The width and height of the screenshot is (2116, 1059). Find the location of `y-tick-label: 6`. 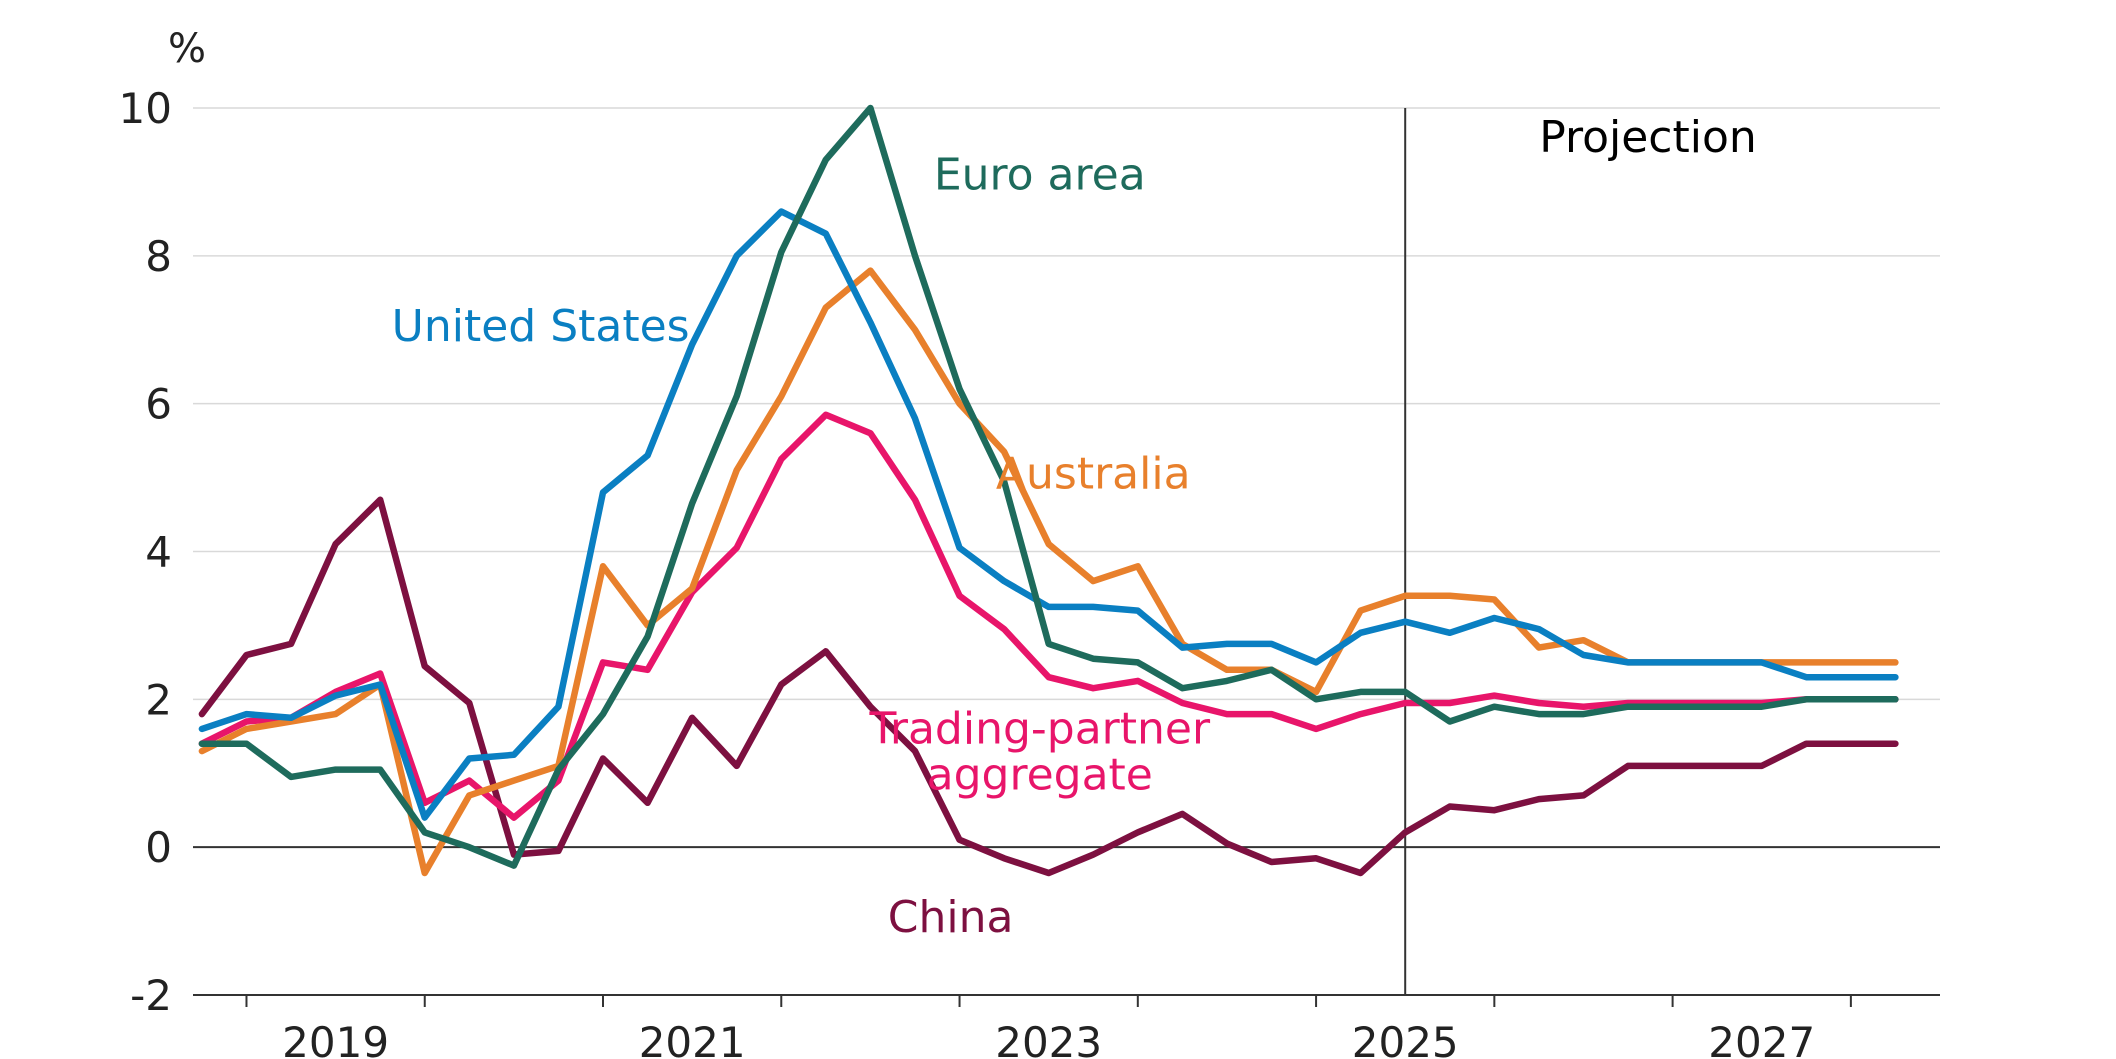

y-tick-label: 6 is located at coordinates (158, 404).